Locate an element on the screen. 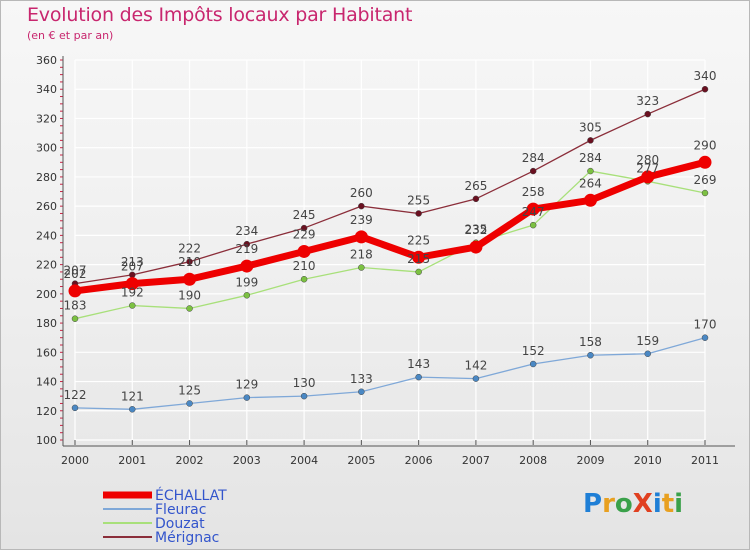 The height and width of the screenshot is (550, 750). x-tick-label: 2005 is located at coordinates (361, 460).